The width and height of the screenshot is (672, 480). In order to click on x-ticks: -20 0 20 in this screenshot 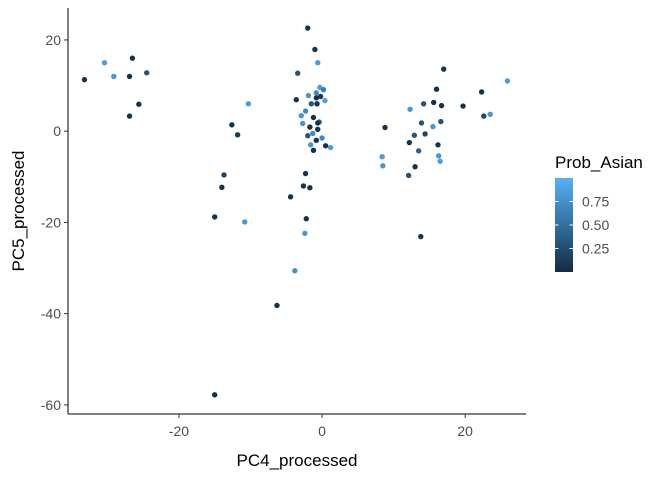, I will do `click(321, 426)`.